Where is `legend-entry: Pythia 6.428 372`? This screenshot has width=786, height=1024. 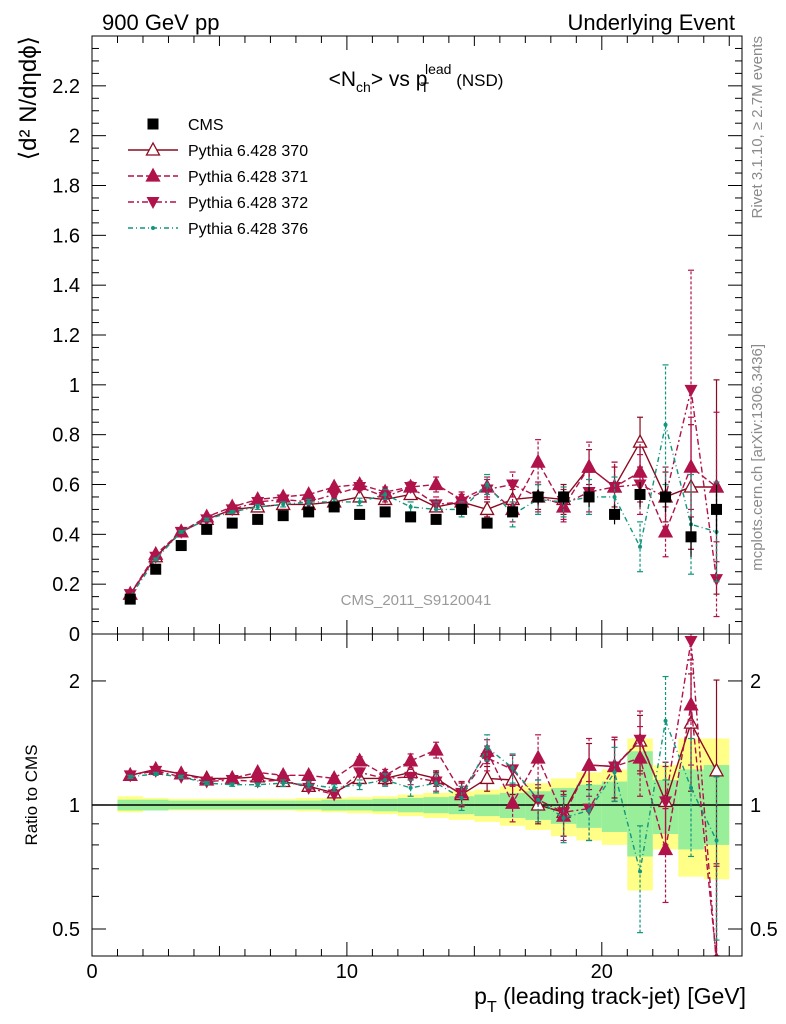 legend-entry: Pythia 6.428 372 is located at coordinates (218, 203).